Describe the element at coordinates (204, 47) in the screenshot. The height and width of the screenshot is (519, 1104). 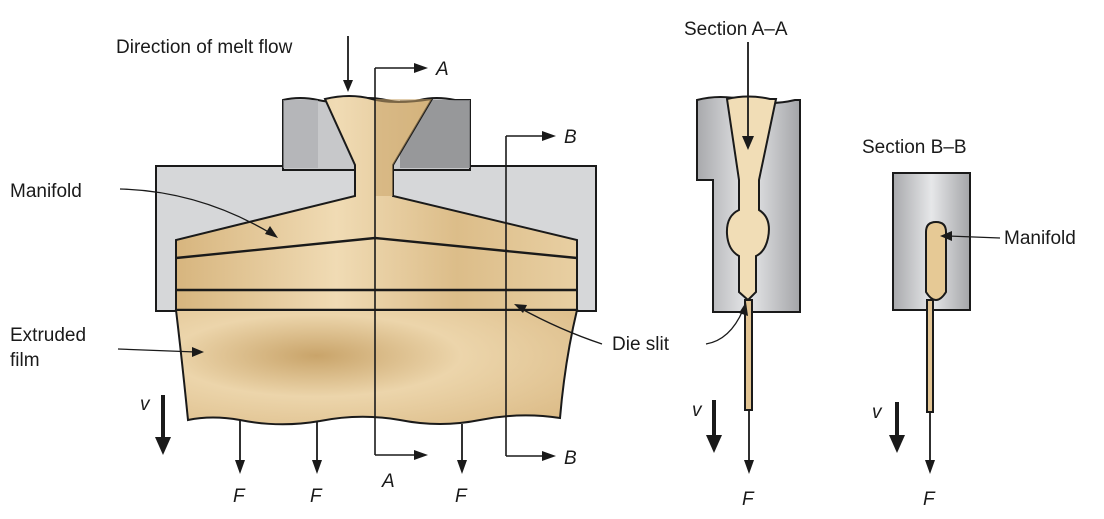
I see `label-direction-of-melt-flow: Direction of melt flow` at that location.